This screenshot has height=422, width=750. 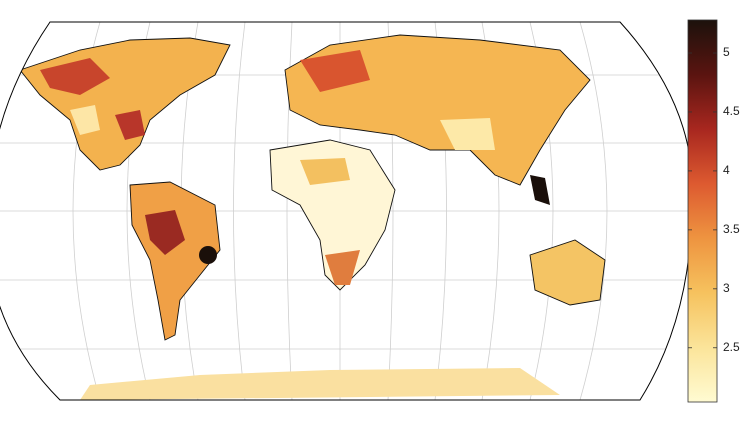 What do you see at coordinates (702, 211) in the screenshot?
I see `colorbar-scale` at bounding box center [702, 211].